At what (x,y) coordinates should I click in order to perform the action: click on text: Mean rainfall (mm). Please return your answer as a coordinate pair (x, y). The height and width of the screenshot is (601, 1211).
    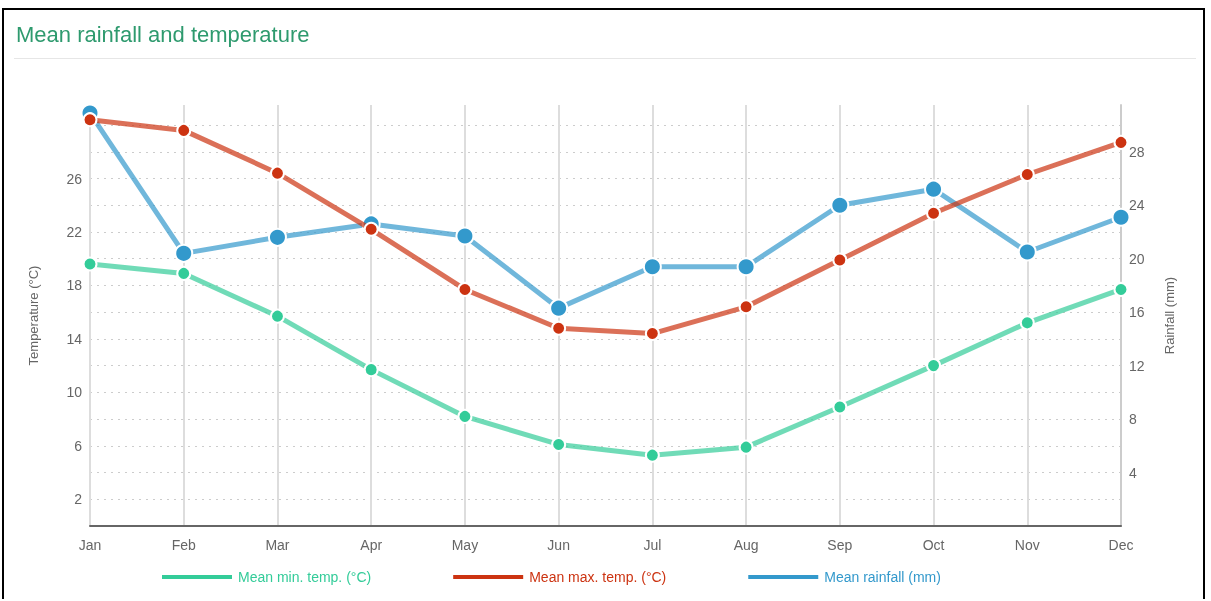
    Looking at the image, I should click on (882, 577).